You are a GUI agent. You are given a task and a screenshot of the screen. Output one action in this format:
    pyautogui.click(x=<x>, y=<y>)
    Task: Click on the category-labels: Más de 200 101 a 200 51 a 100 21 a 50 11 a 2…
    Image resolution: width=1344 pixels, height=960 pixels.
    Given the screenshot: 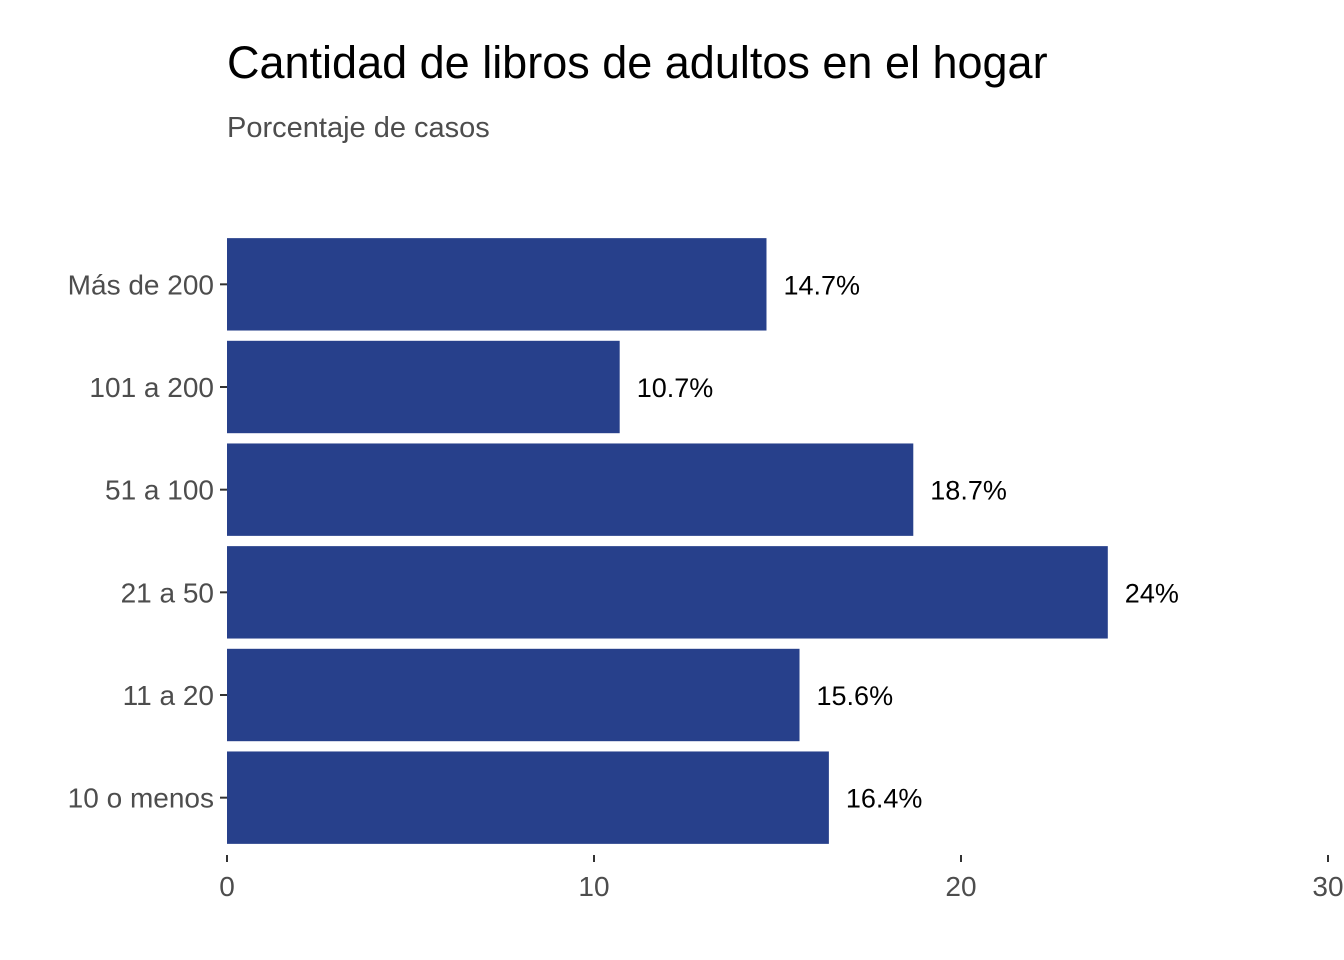 What is the action you would take?
    pyautogui.click(x=147, y=541)
    